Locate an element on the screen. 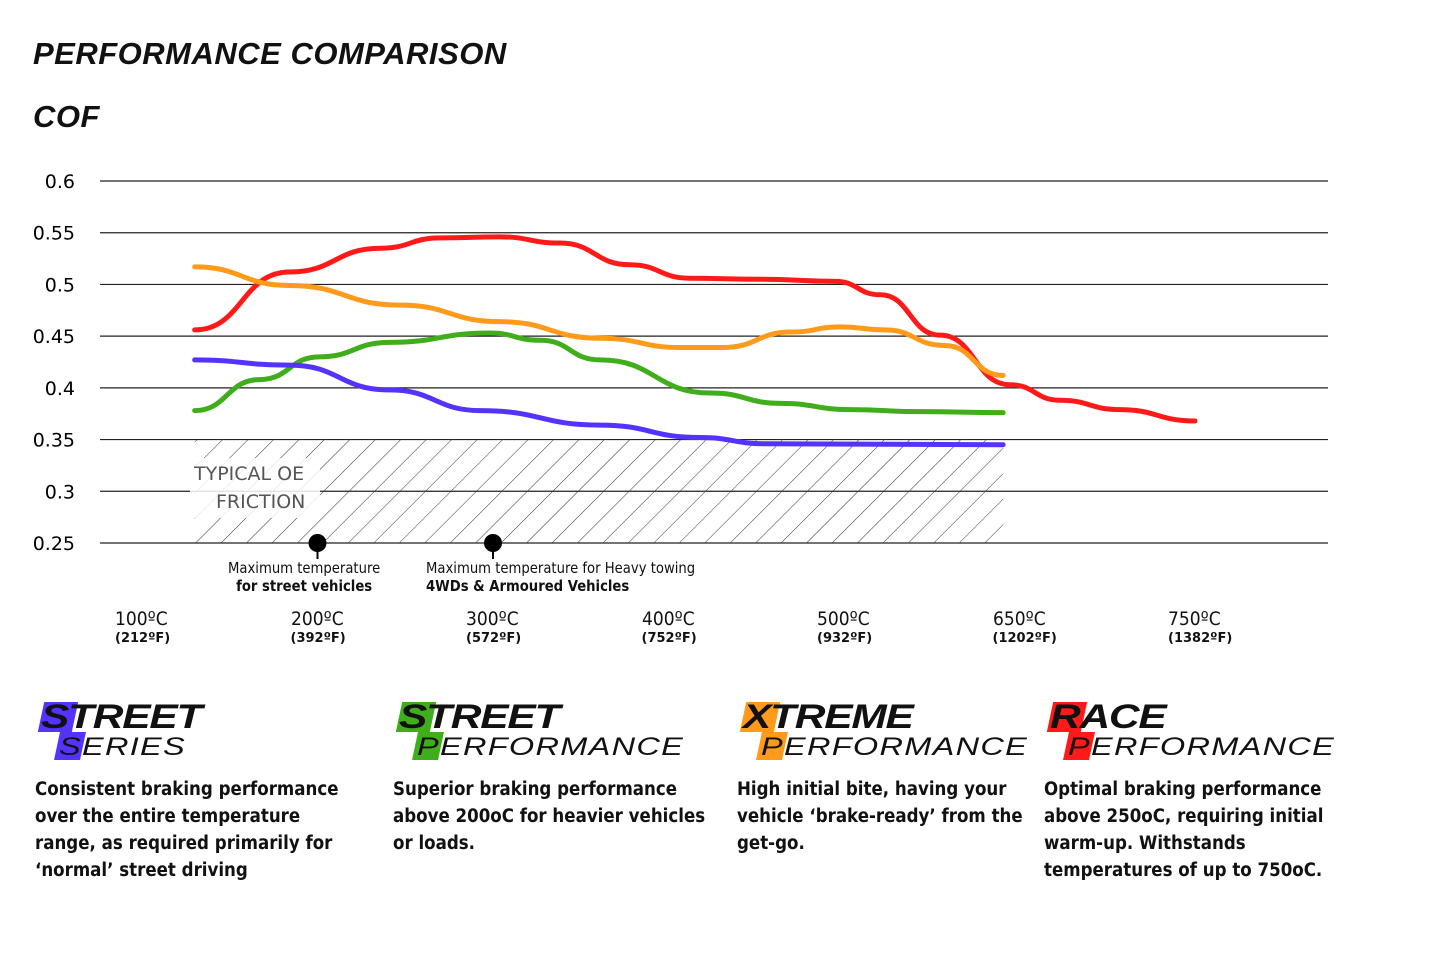 The width and height of the screenshot is (1445, 972). y-tick-label: 0.4 is located at coordinates (60, 389).